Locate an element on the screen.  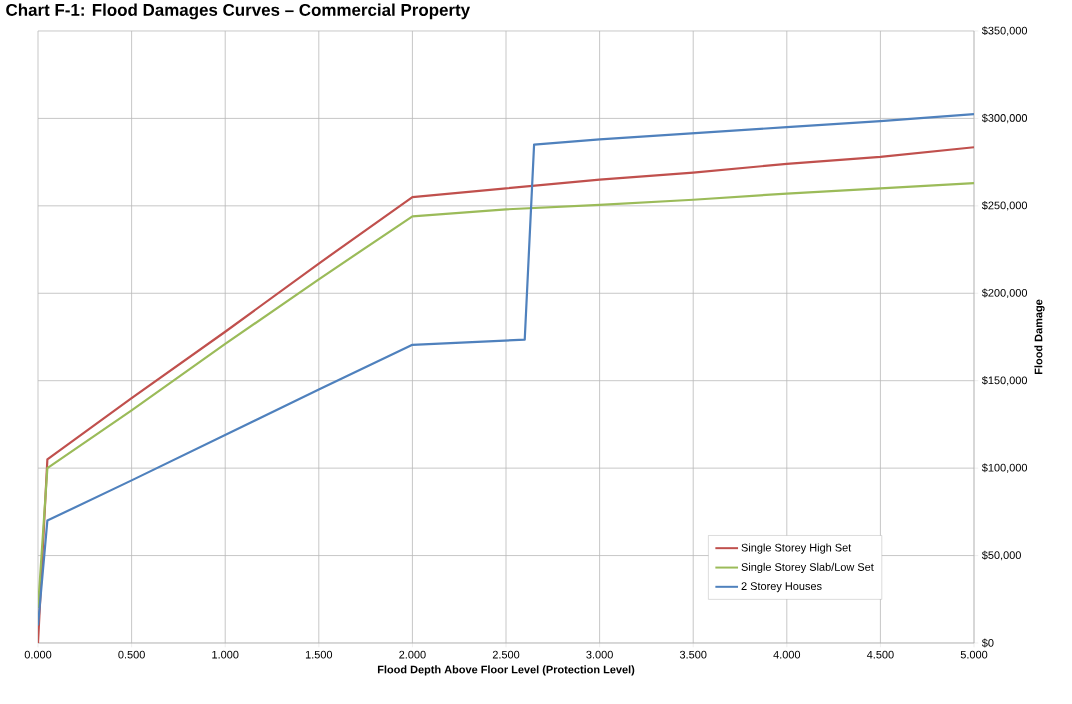
x-tick-label: 4.500 is located at coordinates (880, 654).